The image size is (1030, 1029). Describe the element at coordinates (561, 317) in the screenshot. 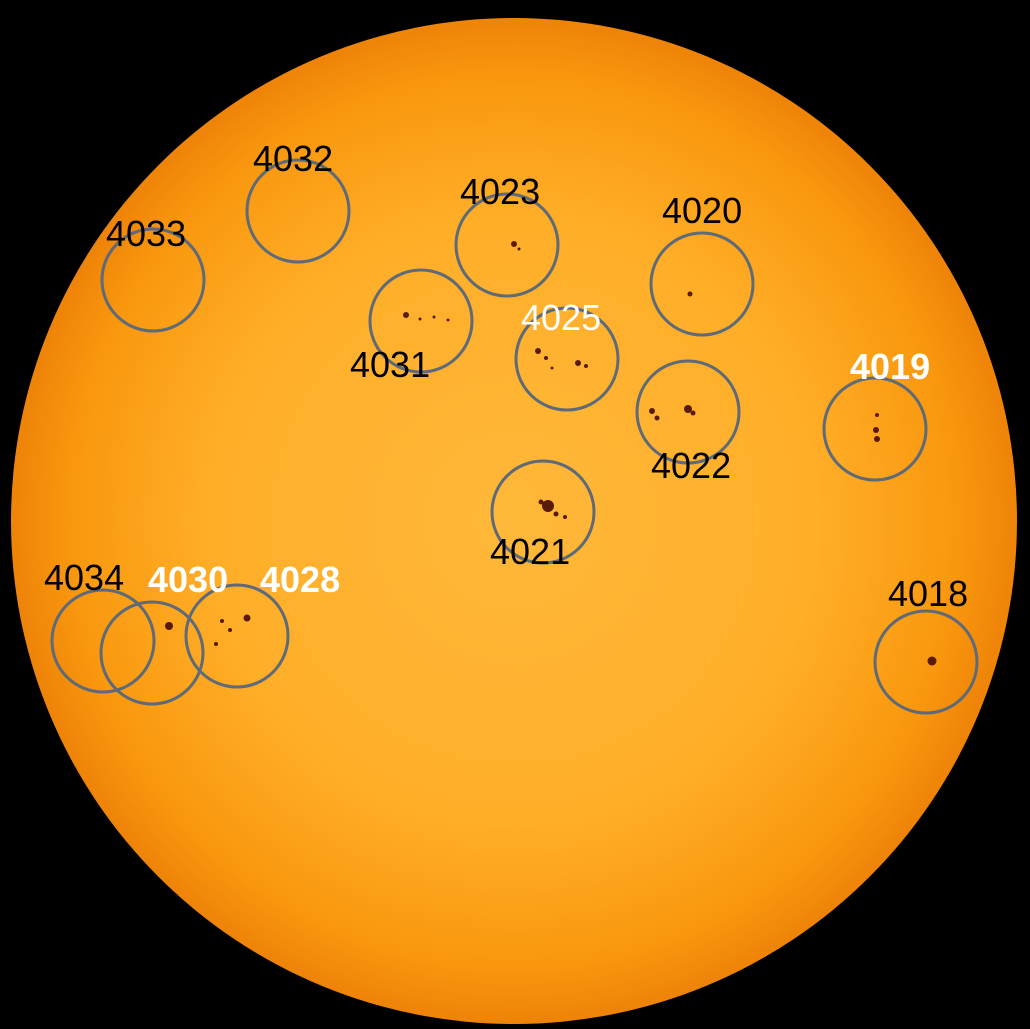

I see `region-label-4025: 4025` at that location.